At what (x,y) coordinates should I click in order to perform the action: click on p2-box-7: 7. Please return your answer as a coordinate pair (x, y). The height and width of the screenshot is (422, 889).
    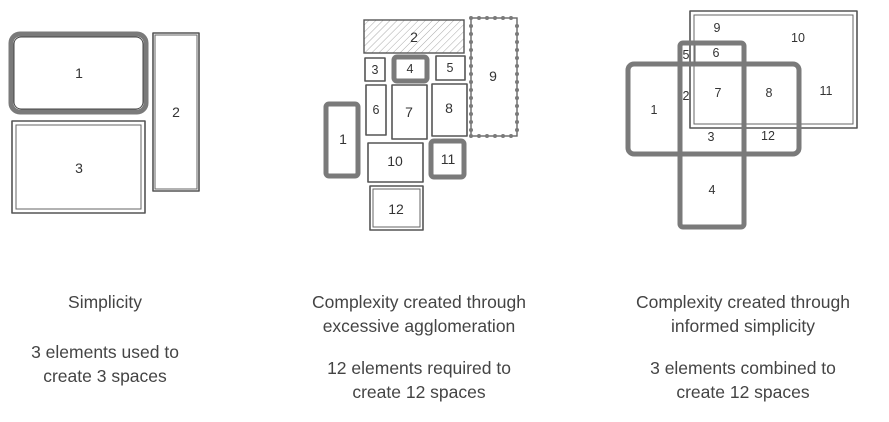
    Looking at the image, I should click on (409, 112).